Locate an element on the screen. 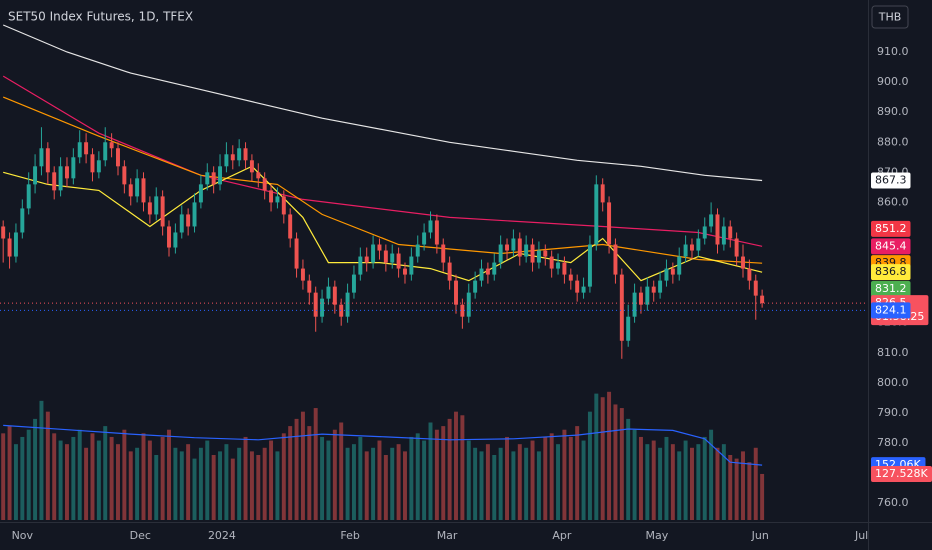 The height and width of the screenshot is (550, 932). y-tick-label: 780.0 is located at coordinates (893, 442).